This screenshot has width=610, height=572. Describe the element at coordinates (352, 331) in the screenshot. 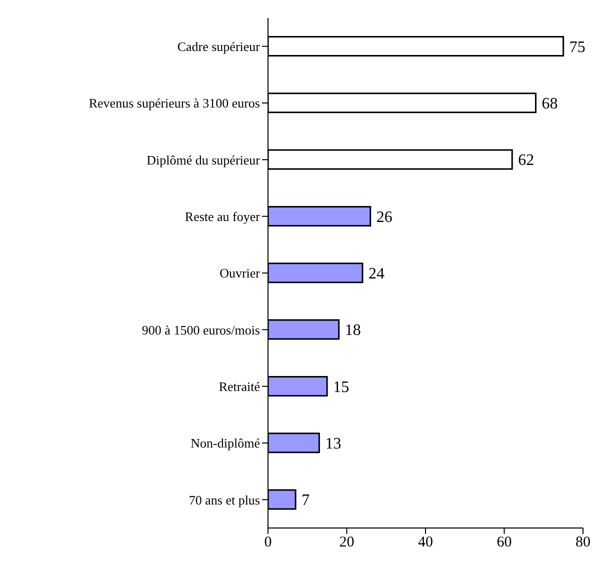

I see `data-label: 18` at that location.